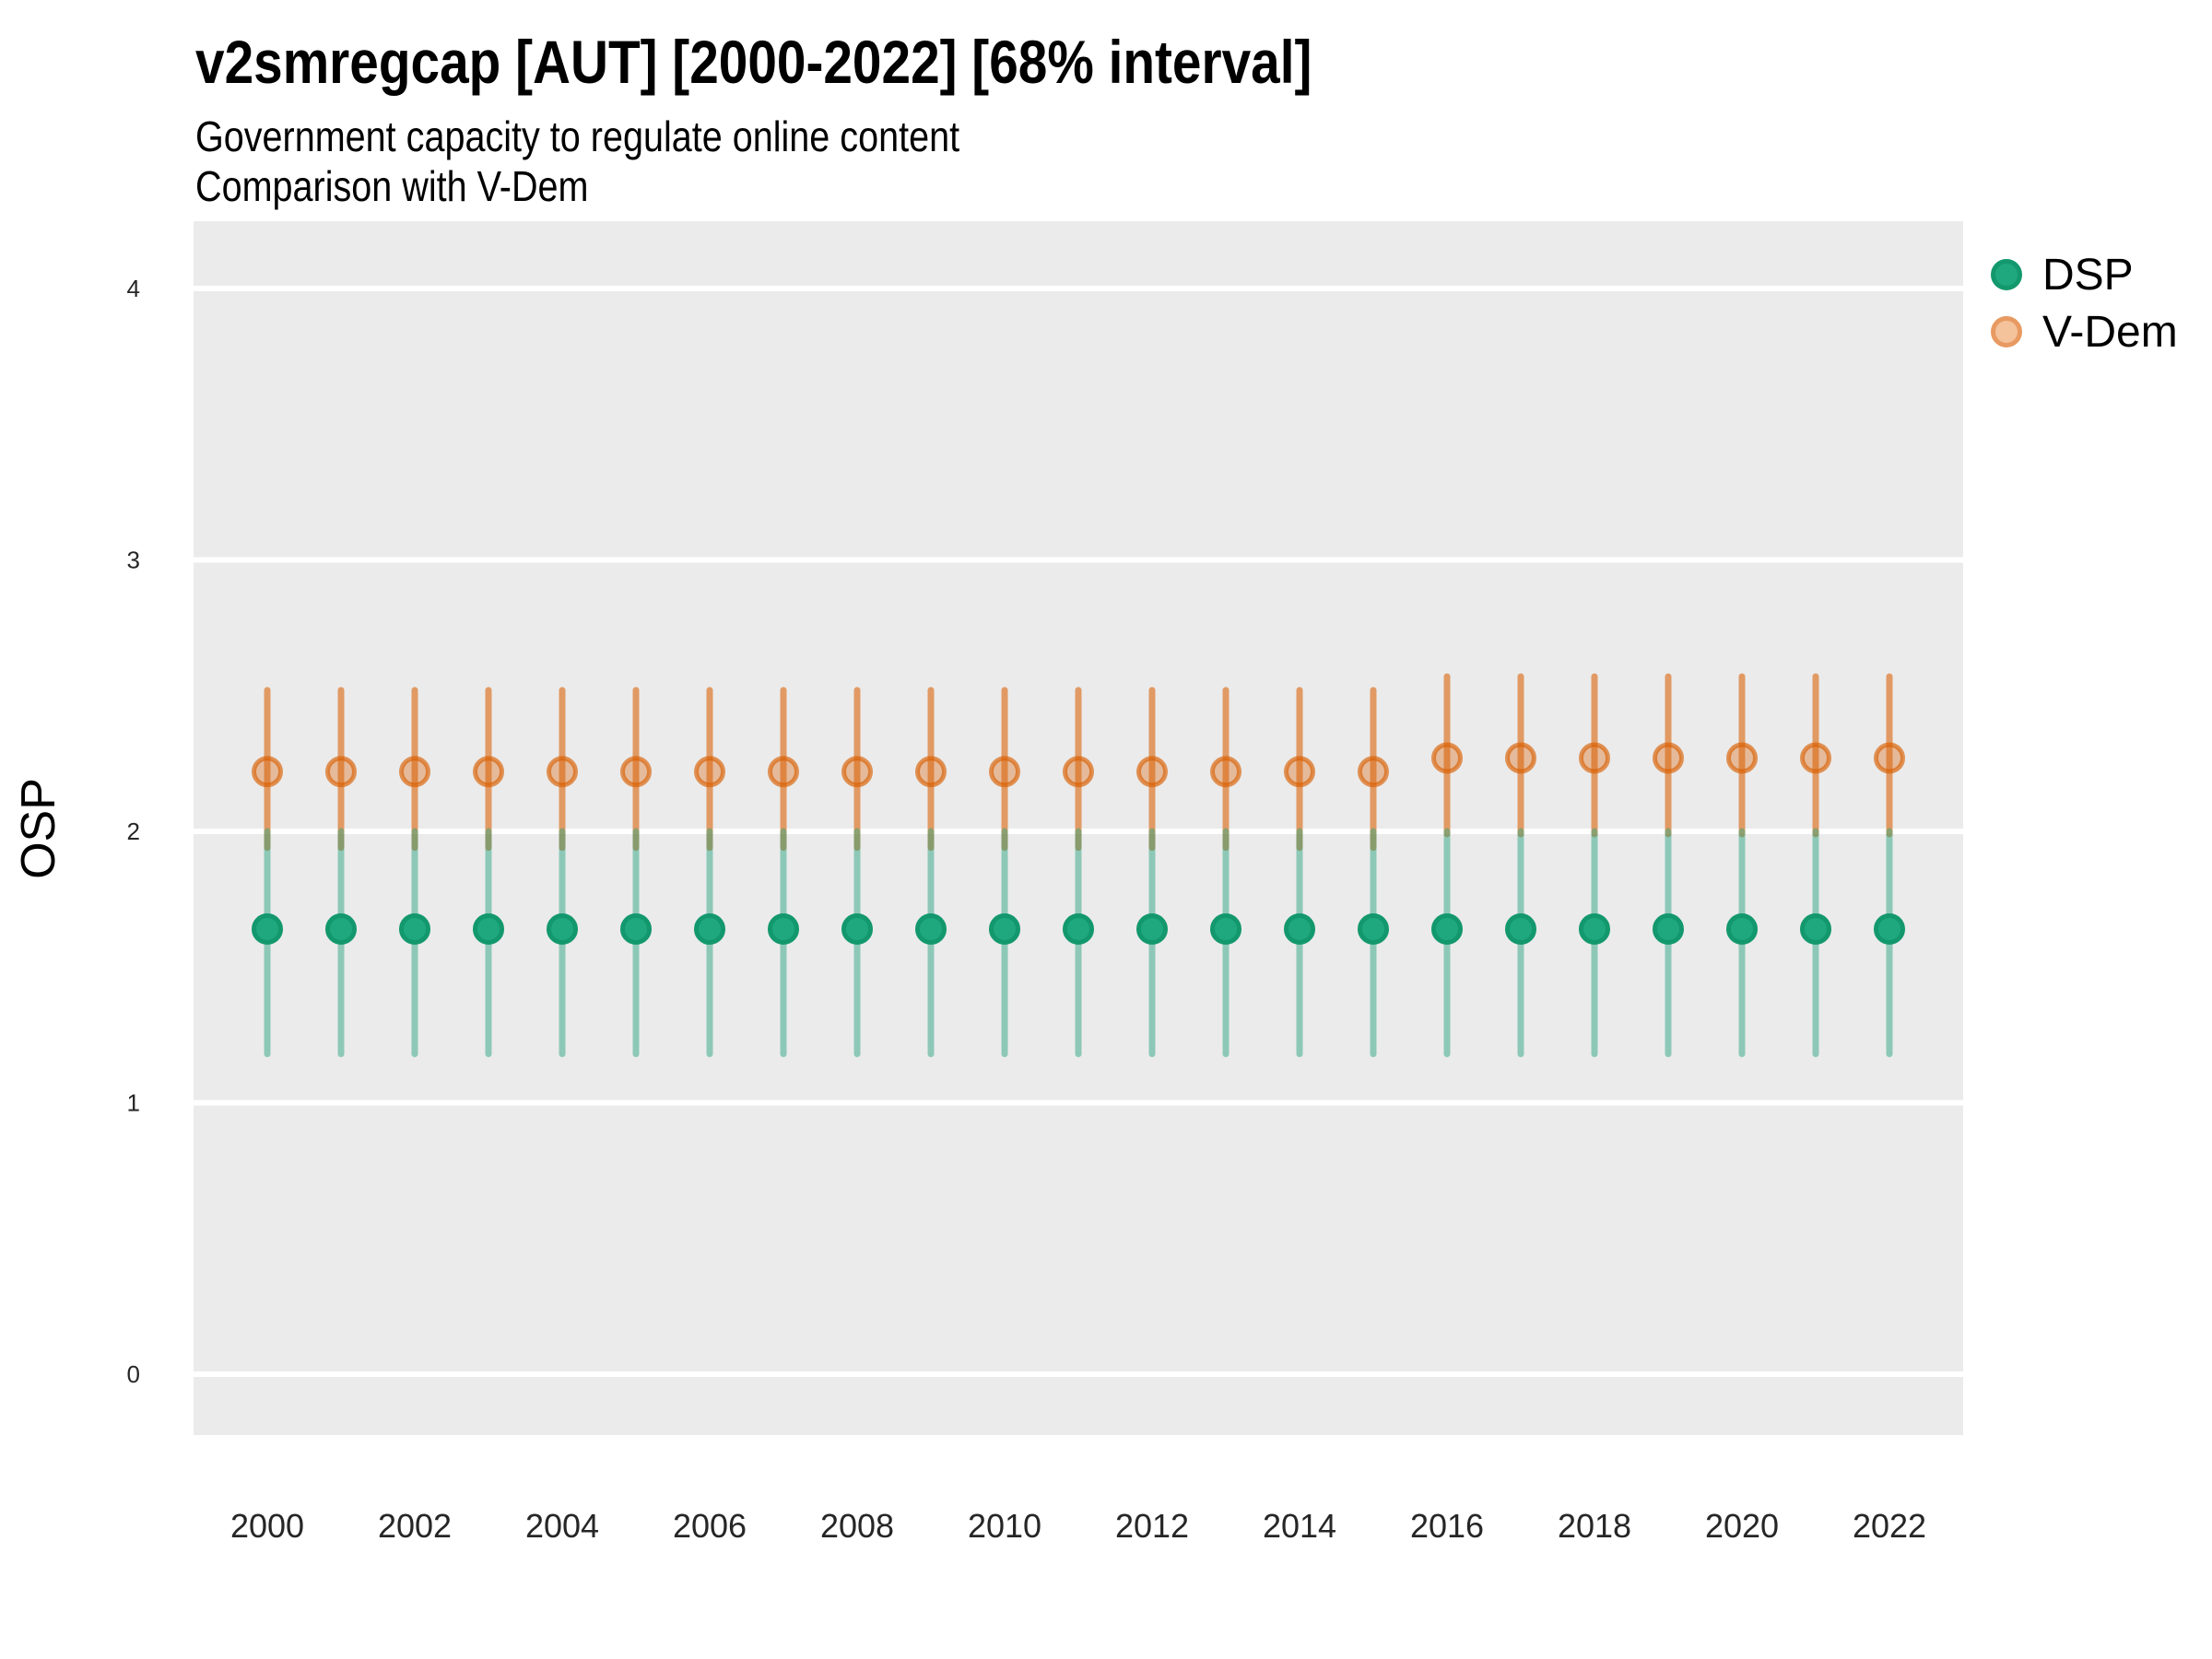  What do you see at coordinates (710, 1526) in the screenshot?
I see `x-tick-label-2006: 2006` at bounding box center [710, 1526].